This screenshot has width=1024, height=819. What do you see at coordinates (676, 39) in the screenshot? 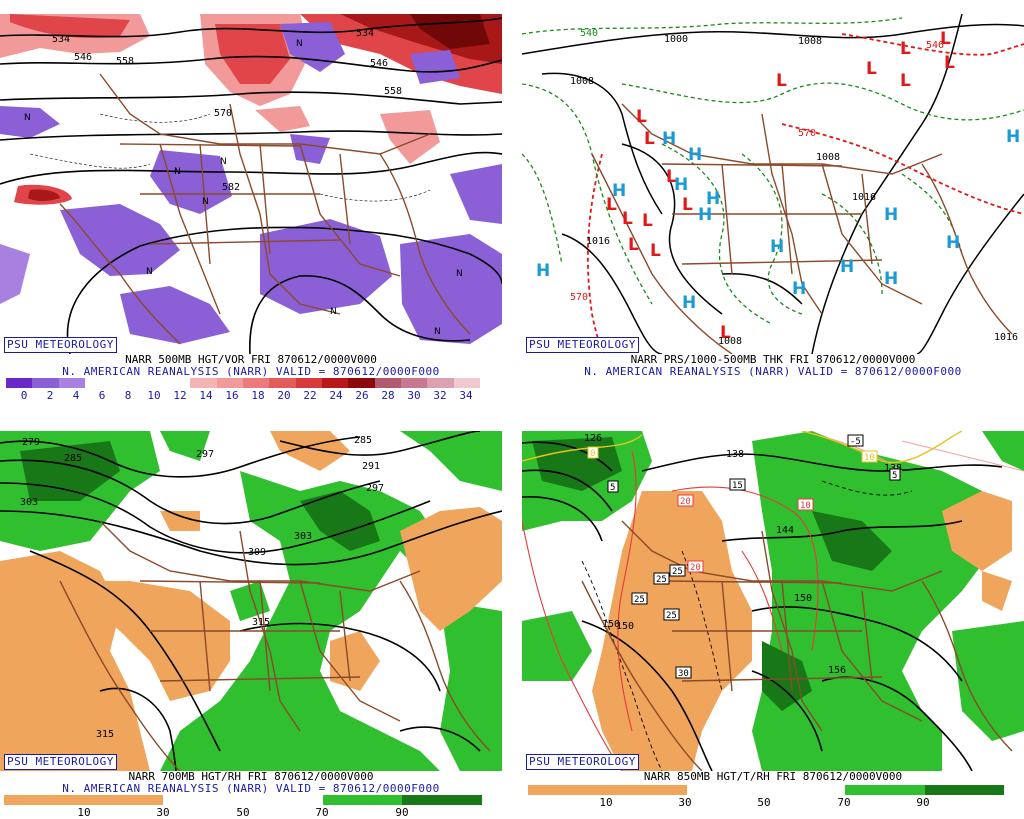
I see `contour-label: 1000` at bounding box center [676, 39].